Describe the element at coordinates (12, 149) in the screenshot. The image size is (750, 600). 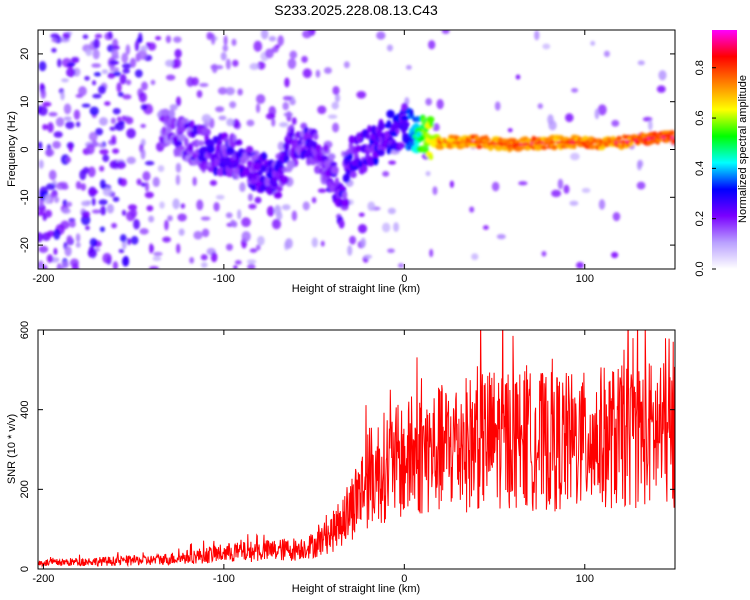
I see `heatmap-y-axis-label: Frequency (Hz)` at that location.